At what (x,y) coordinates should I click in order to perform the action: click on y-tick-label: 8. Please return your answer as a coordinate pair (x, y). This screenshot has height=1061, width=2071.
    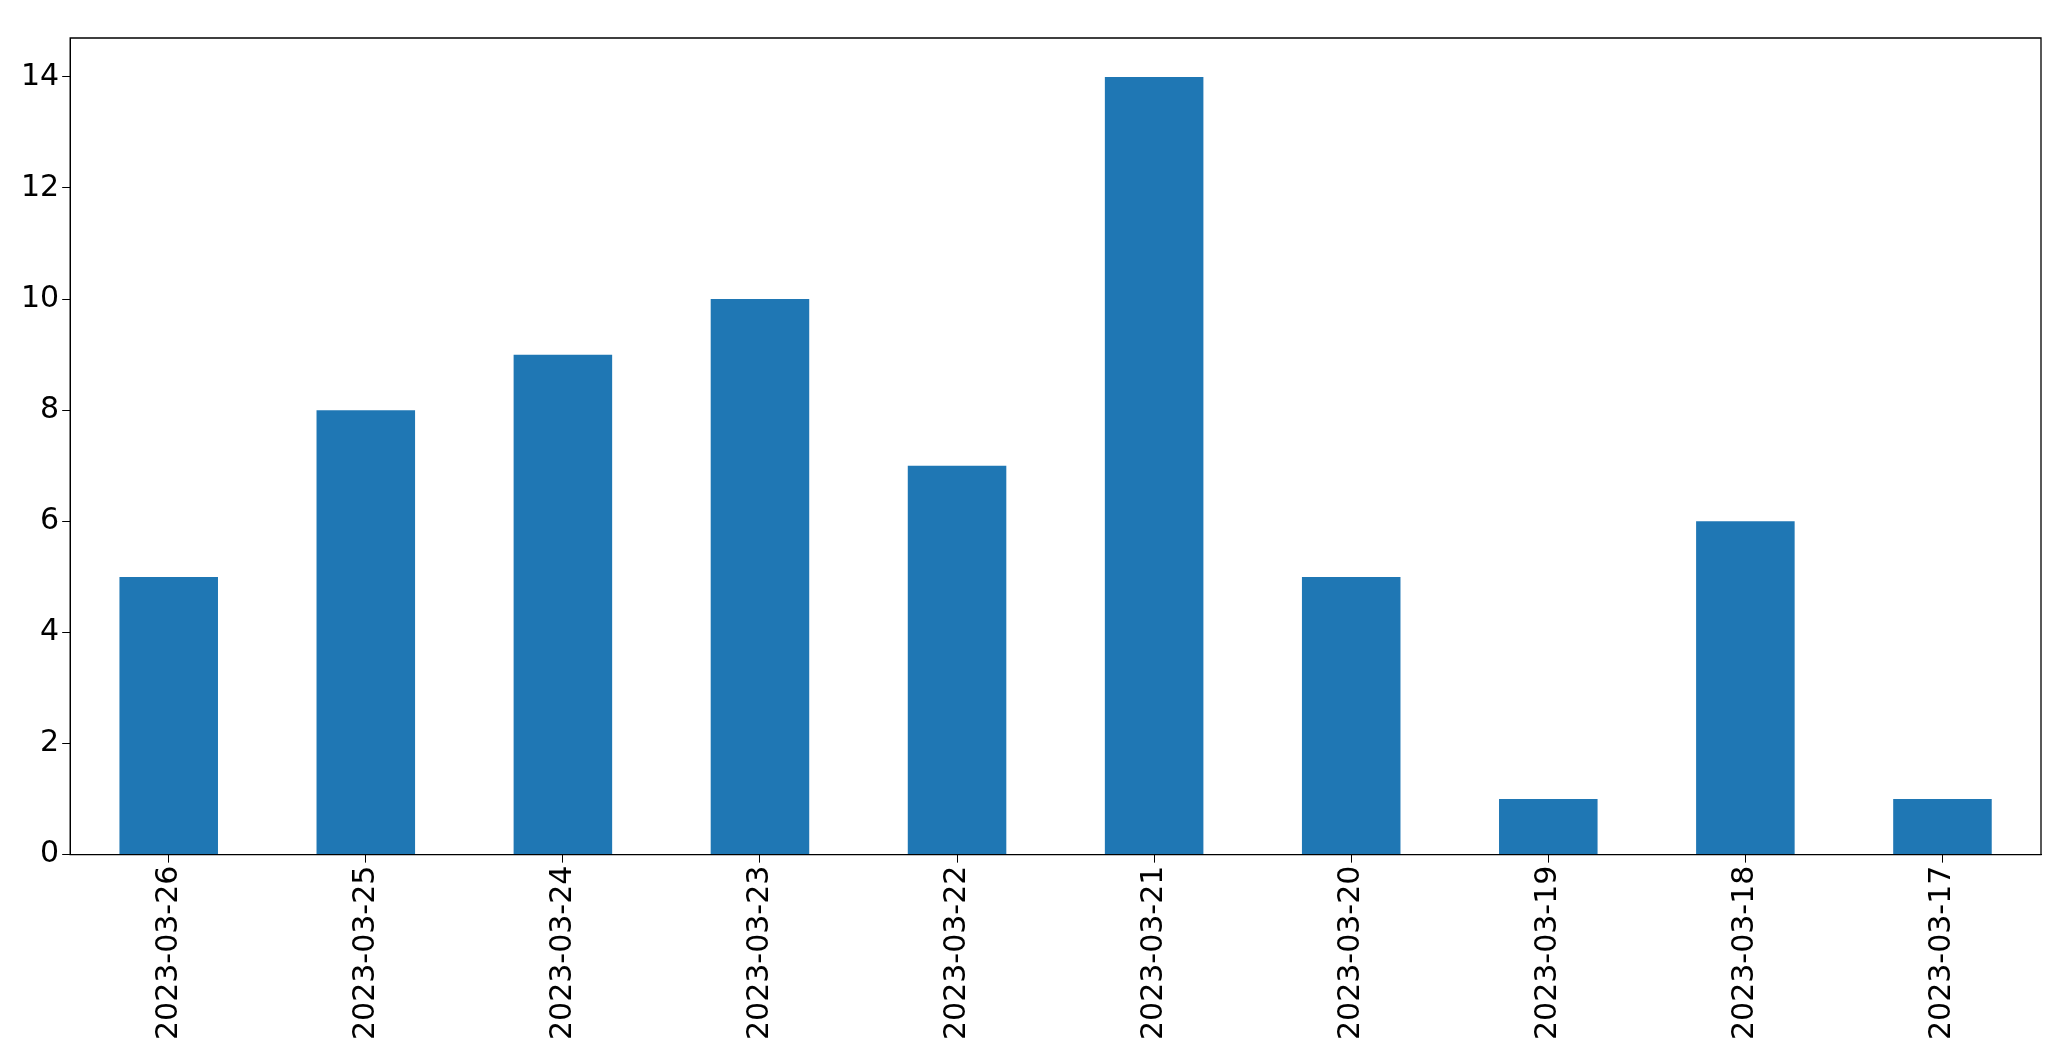
    Looking at the image, I should click on (50, 408).